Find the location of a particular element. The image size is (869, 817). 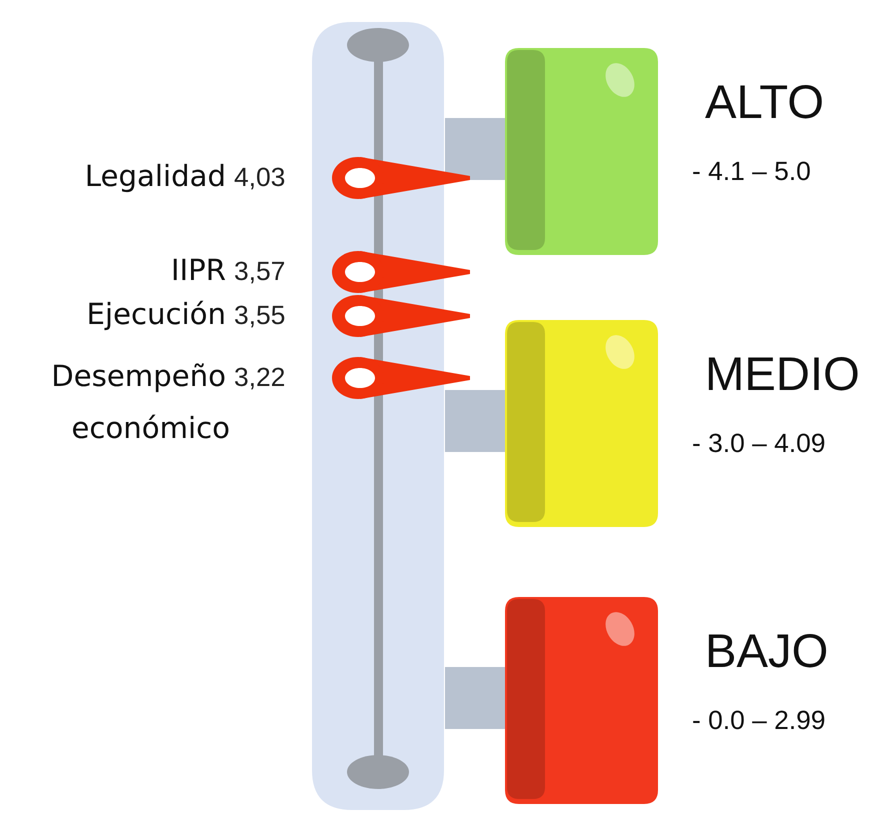

category-label: Legalidad is located at coordinates (156, 178).